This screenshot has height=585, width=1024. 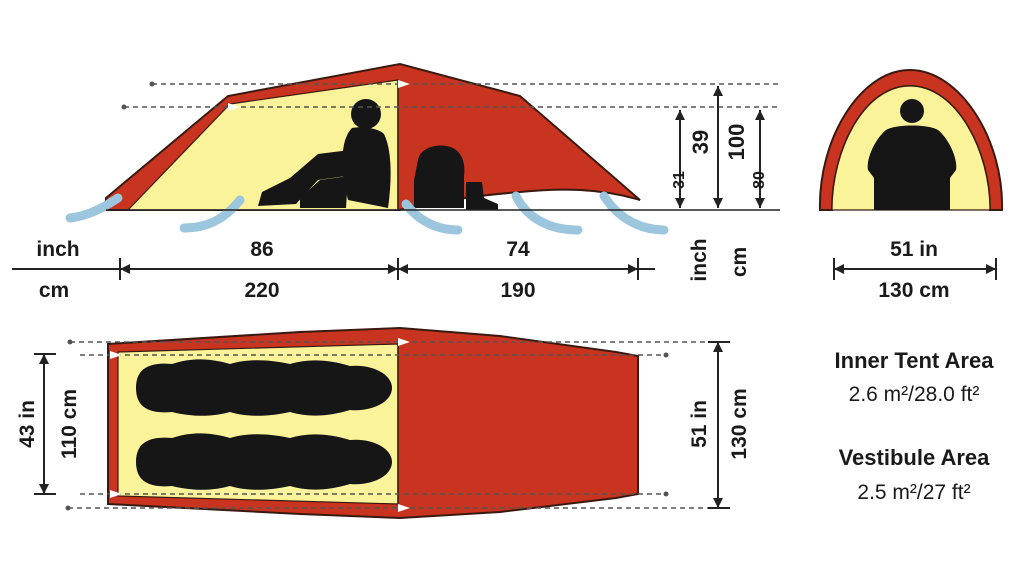 What do you see at coordinates (57, 249) in the screenshot?
I see `unit-inch-label: inch` at bounding box center [57, 249].